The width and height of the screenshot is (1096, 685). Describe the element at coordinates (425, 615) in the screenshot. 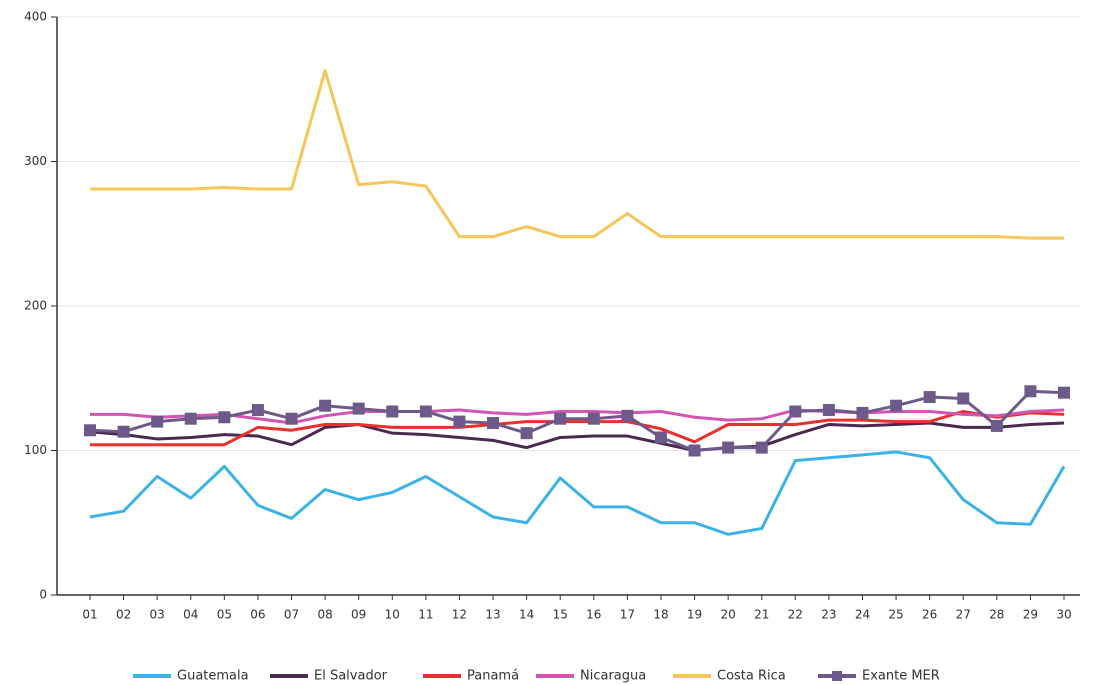

I see `x-tick-label: 11` at that location.